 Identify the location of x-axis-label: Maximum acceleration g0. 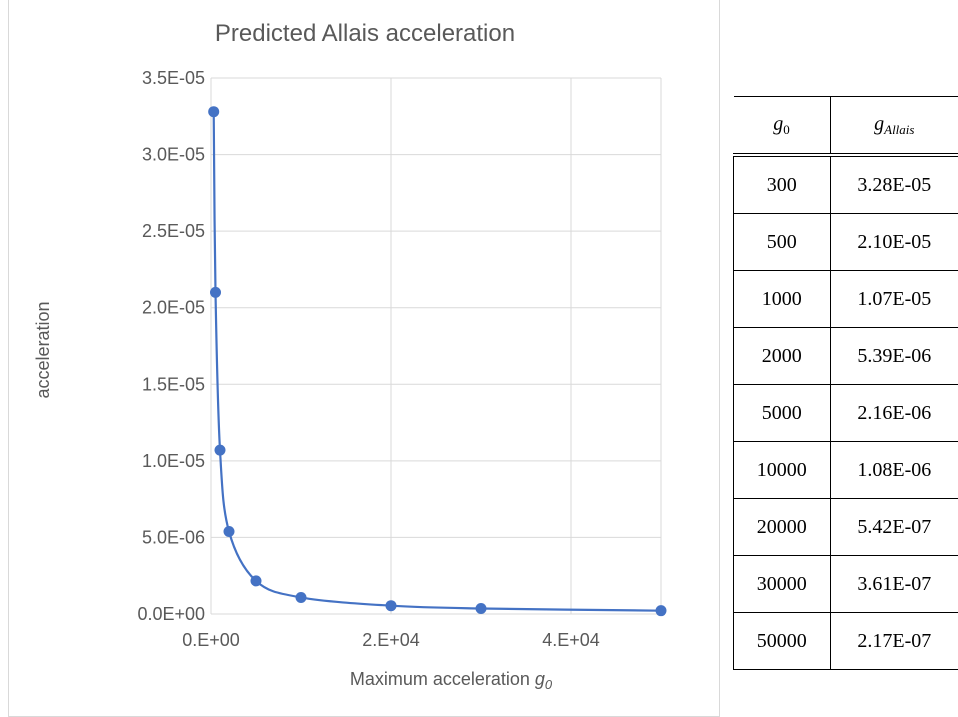
(451, 680).